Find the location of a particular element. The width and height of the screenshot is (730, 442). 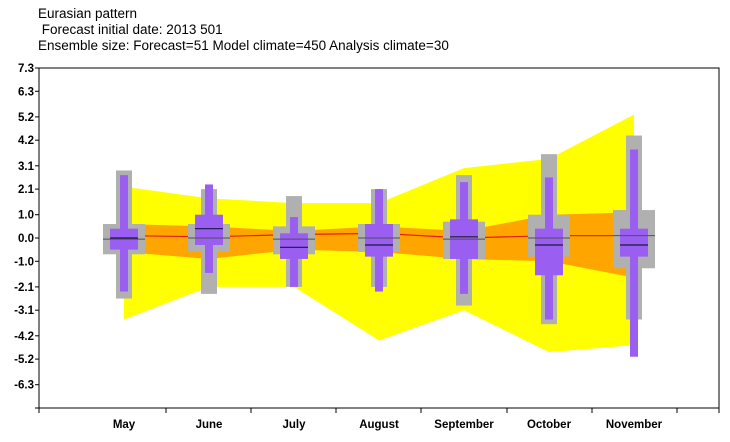

chart-title: Eurasian pattern is located at coordinates (88, 13).